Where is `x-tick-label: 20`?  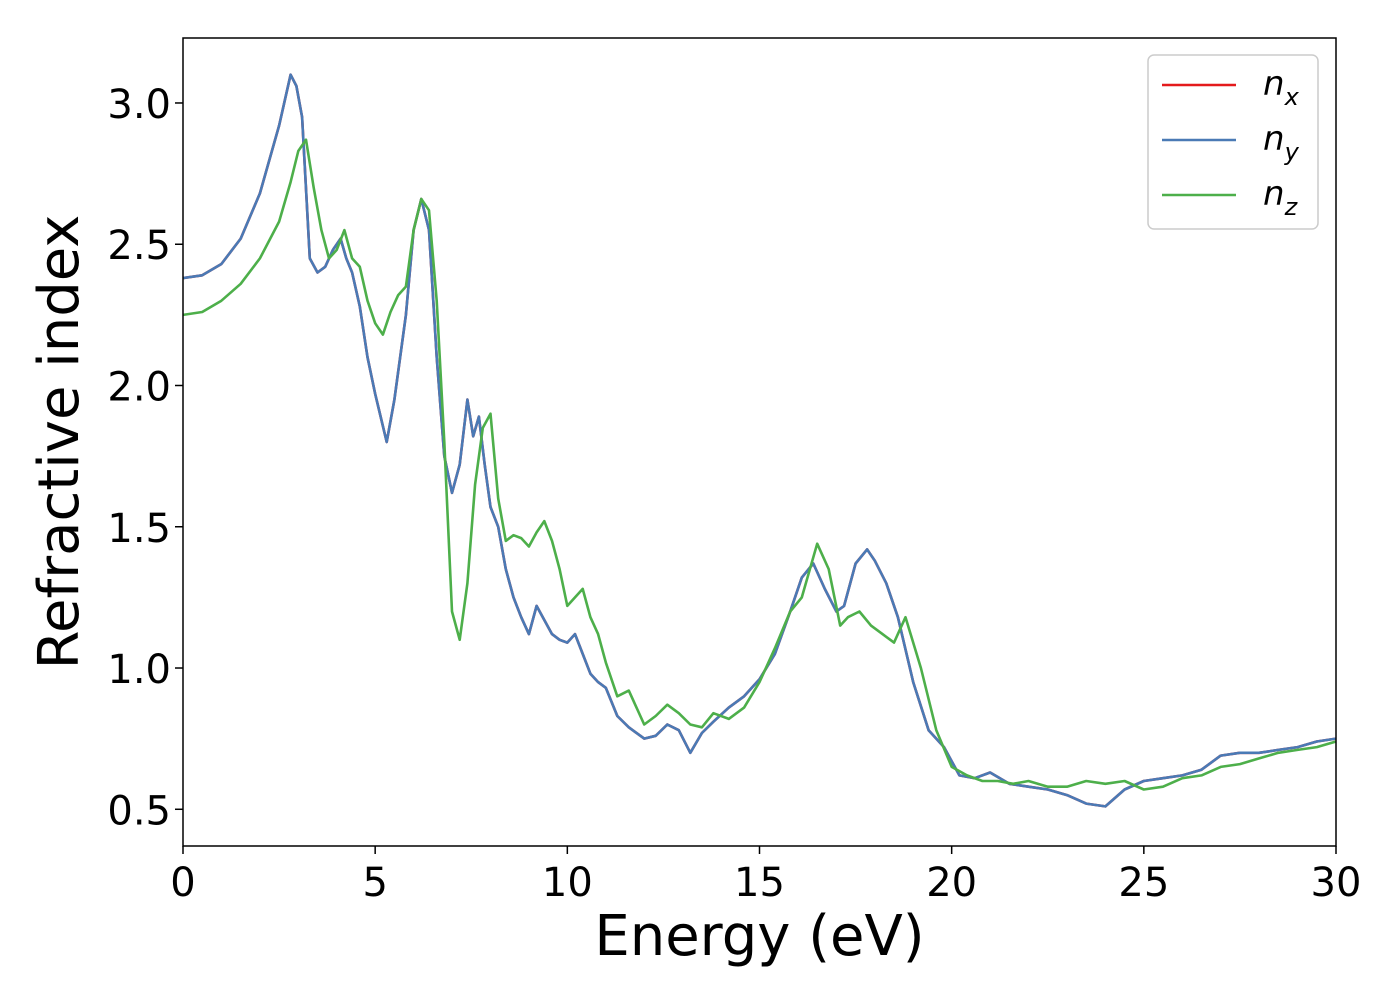
x-tick-label: 20 is located at coordinates (951, 883).